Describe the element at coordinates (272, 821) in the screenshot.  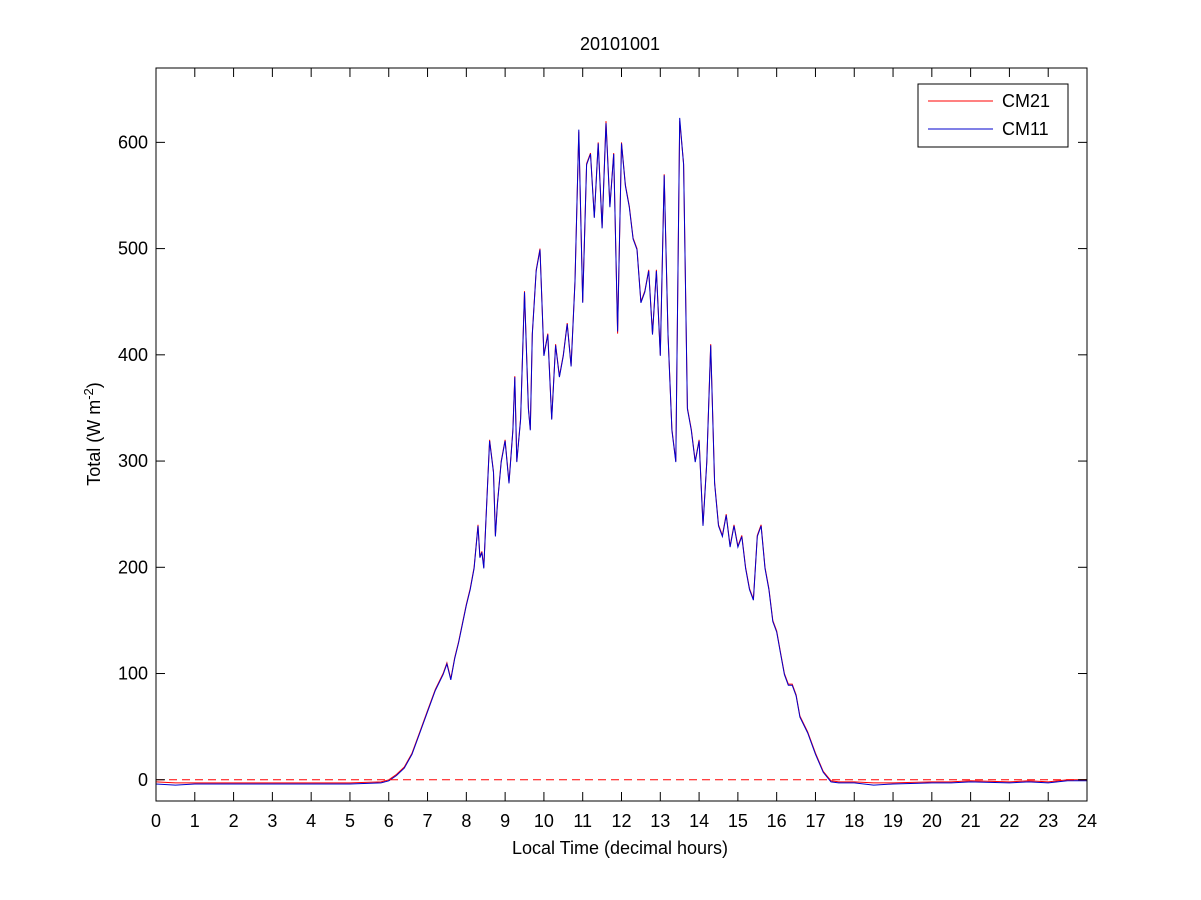
I see `x-tick-label: 3` at that location.